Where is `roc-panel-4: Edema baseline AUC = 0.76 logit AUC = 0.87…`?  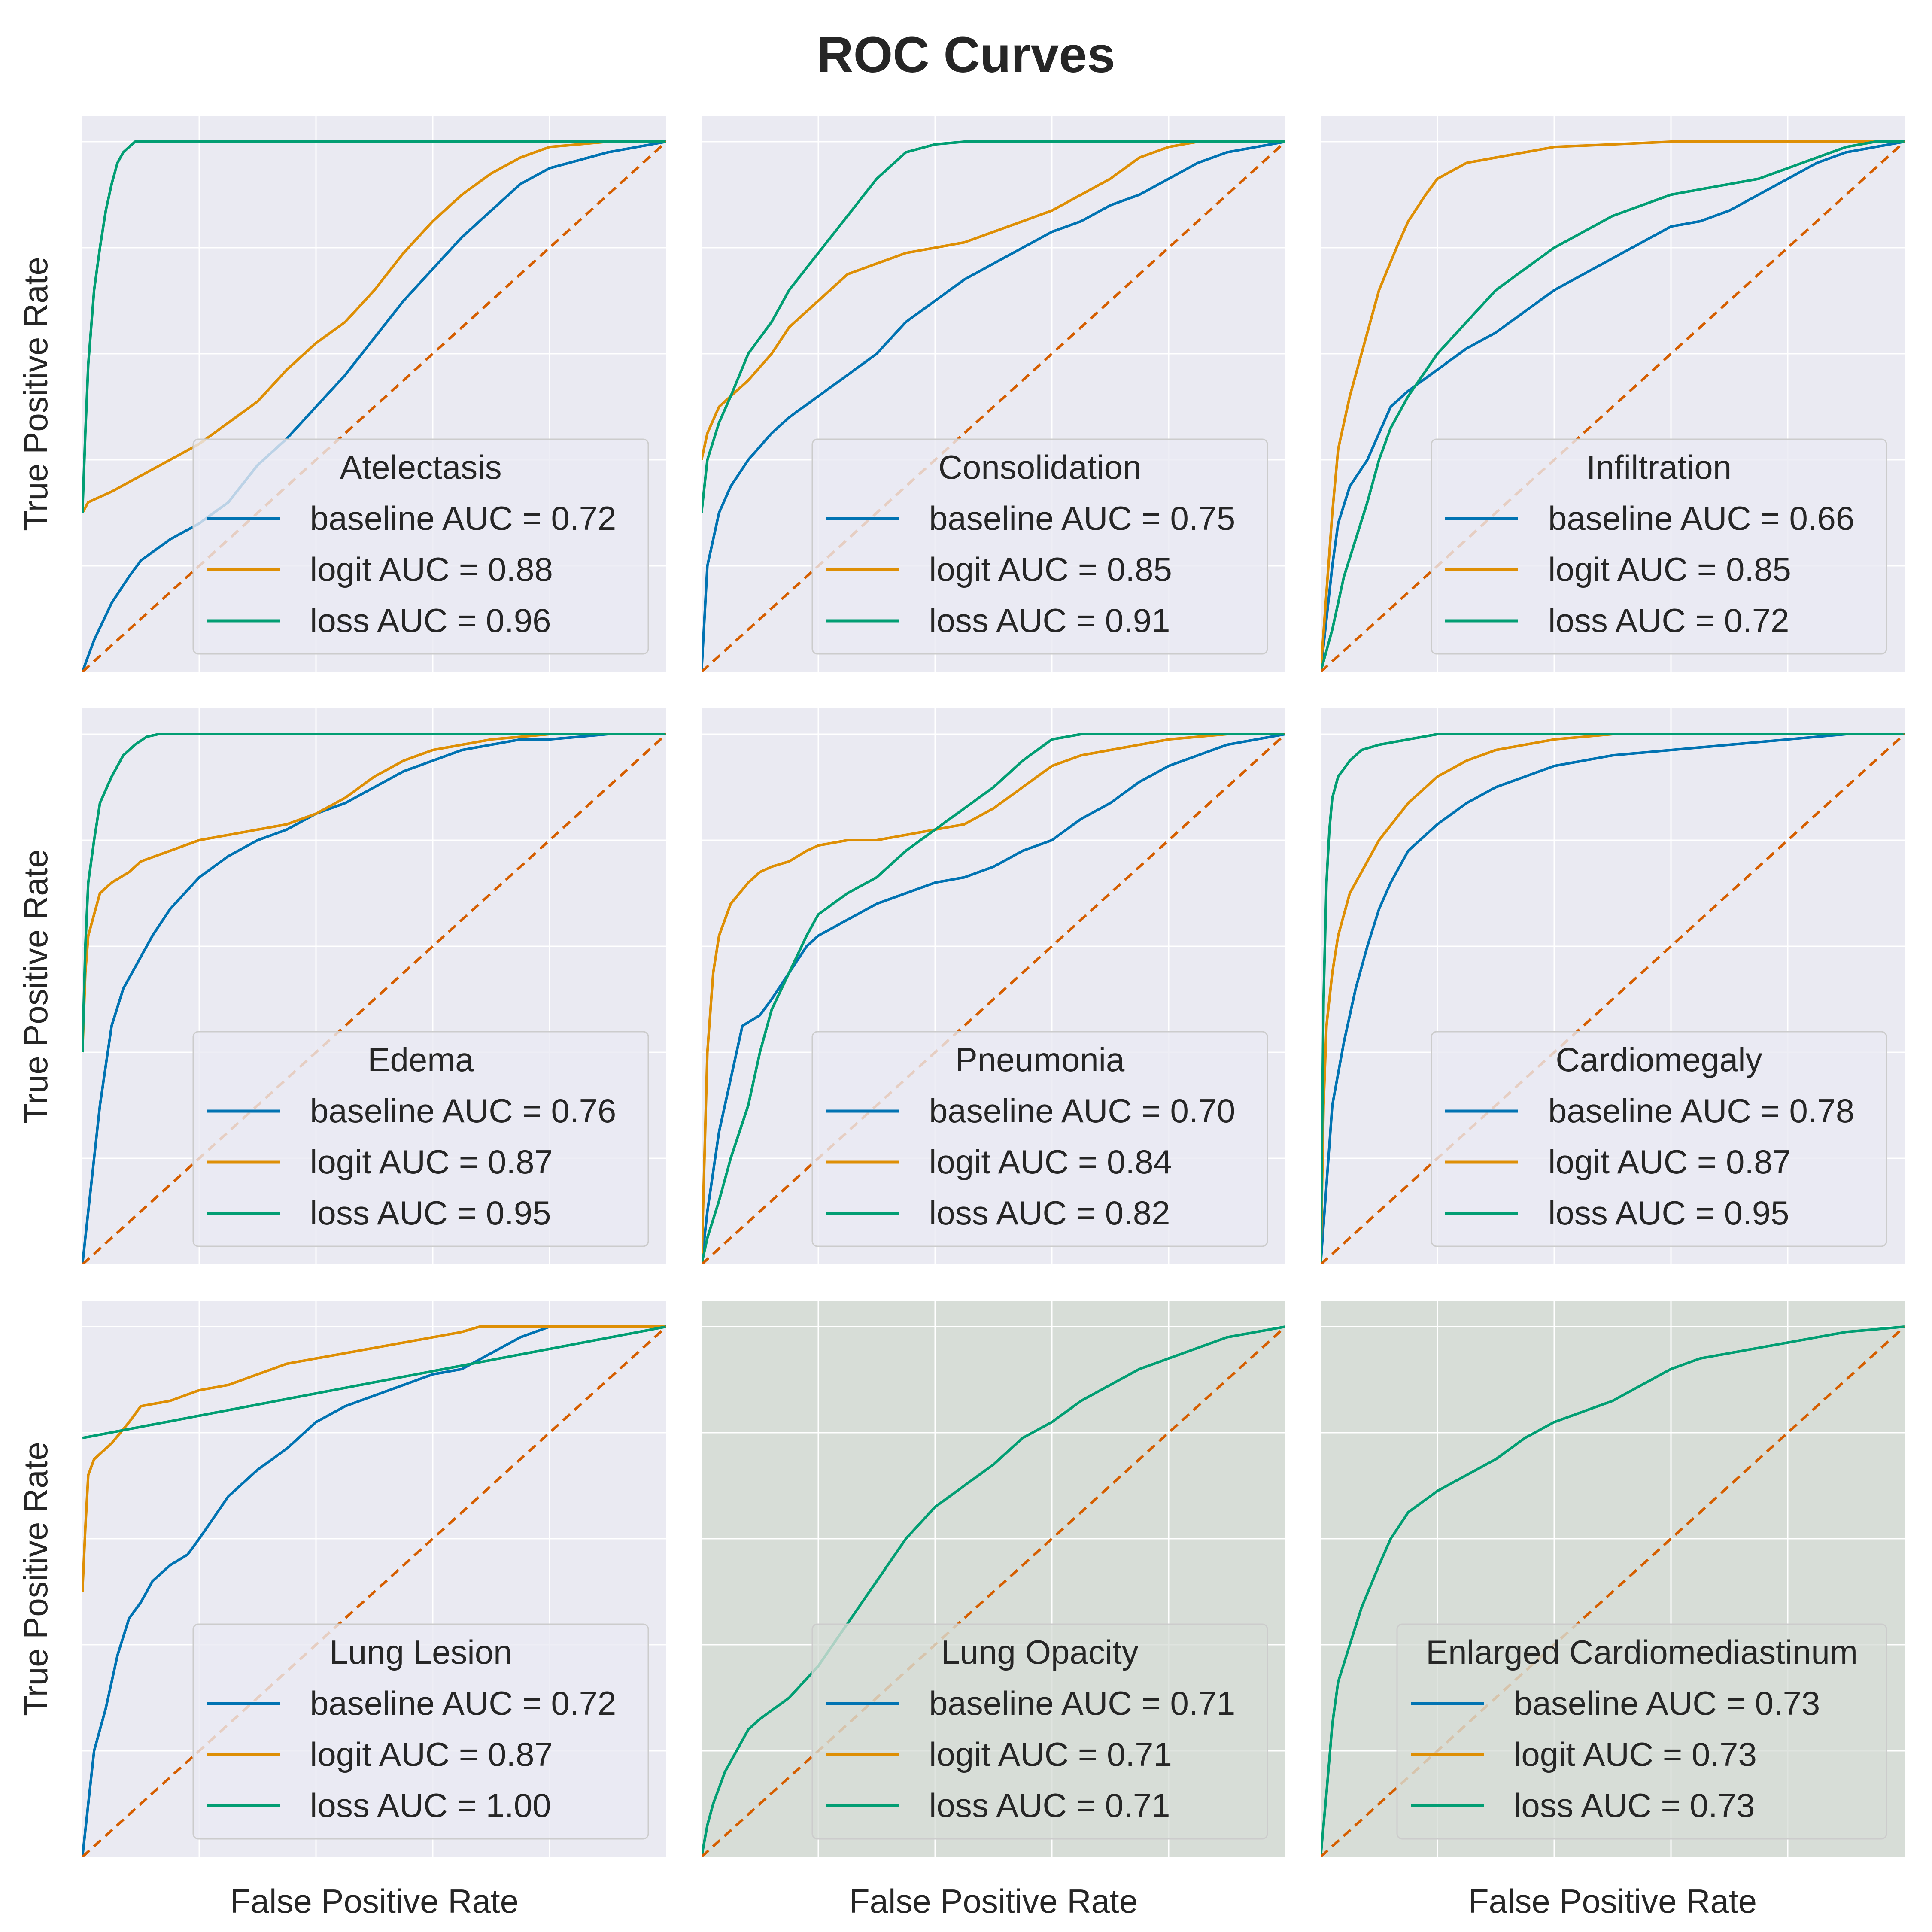 roc-panel-4: Edema baseline AUC = 0.76 logit AUC = 0.87… is located at coordinates (342, 986).